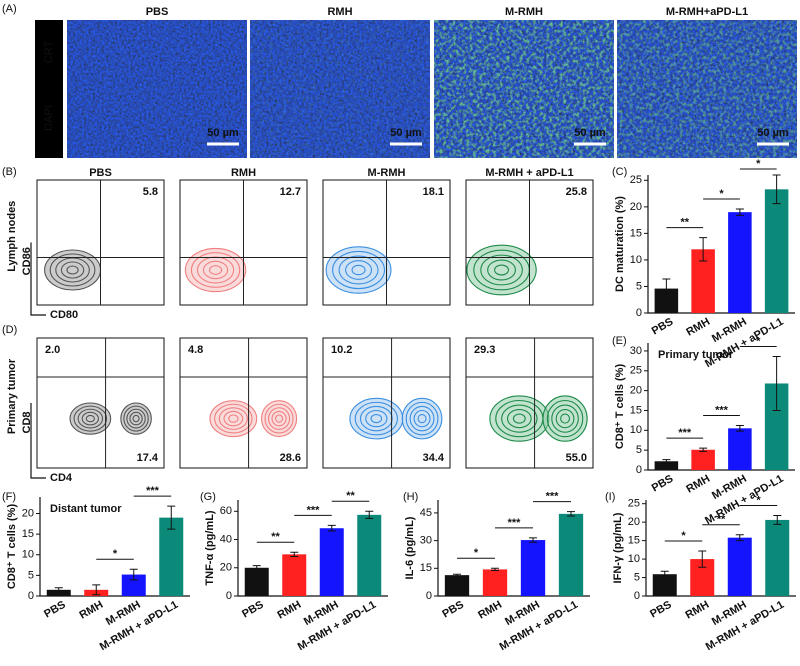 This screenshot has width=800, height=666. I want to click on plot-title: RMH, so click(243, 173).